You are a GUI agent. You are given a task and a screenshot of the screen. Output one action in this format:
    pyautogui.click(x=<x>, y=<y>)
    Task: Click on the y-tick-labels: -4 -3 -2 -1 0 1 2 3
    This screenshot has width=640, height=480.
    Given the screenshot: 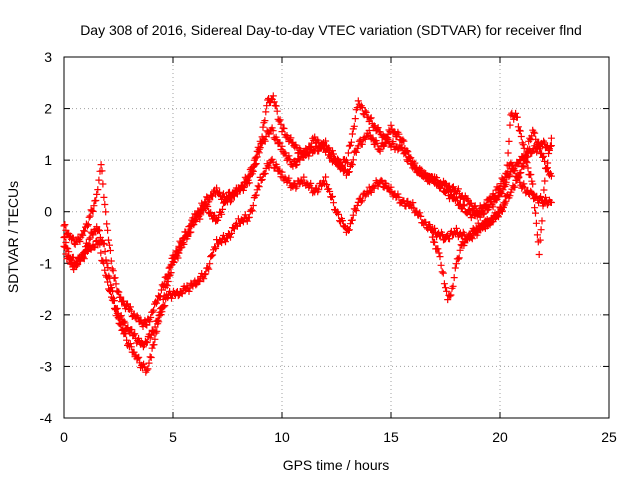 What is the action you would take?
    pyautogui.click(x=46, y=237)
    